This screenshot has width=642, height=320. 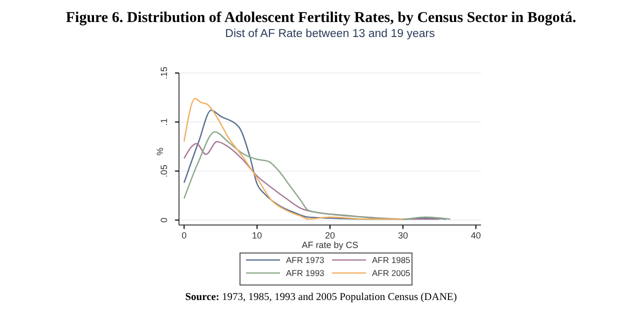 I want to click on legend-label: AFR 1985, so click(x=391, y=260).